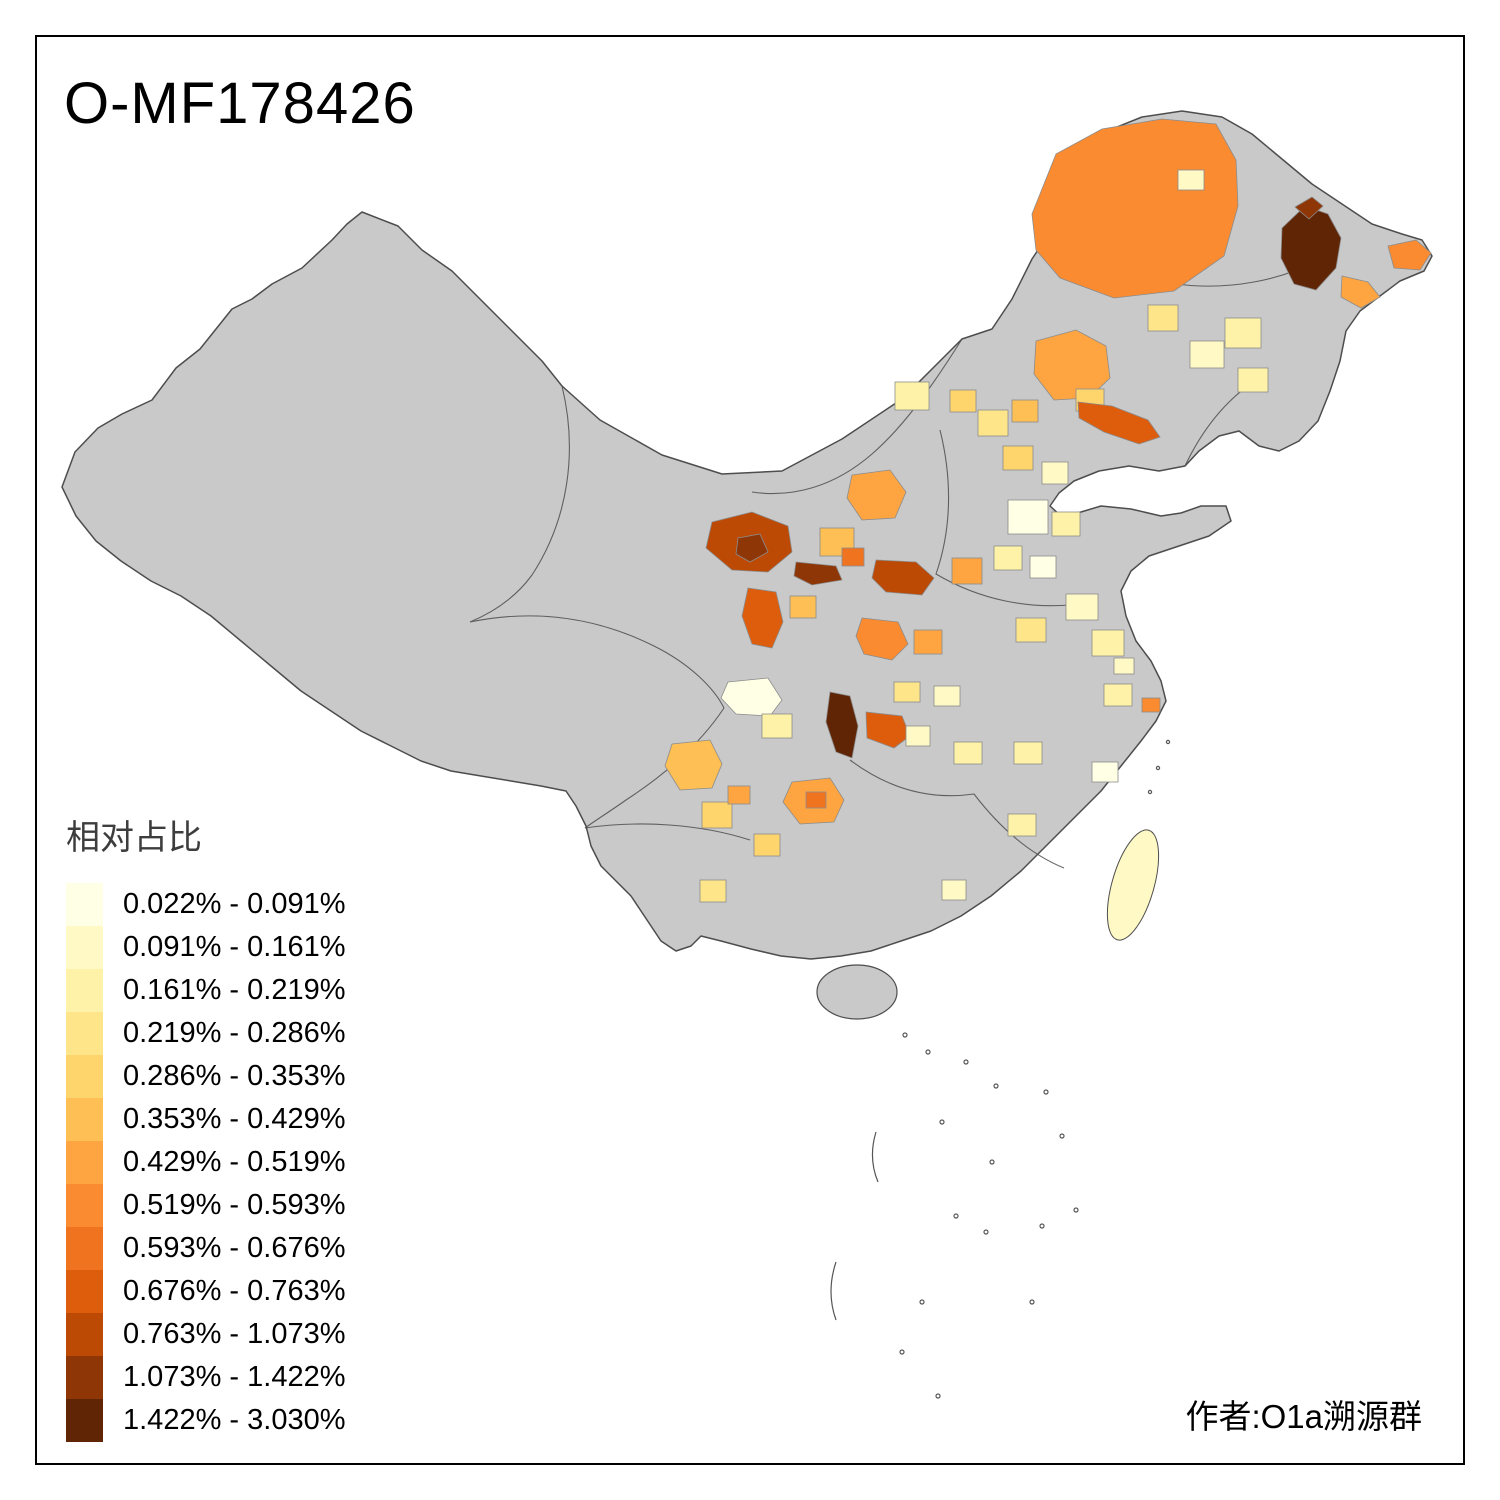 This screenshot has width=1500, height=1500. What do you see at coordinates (234, 1420) in the screenshot?
I see `legend-label: 1.422% - 3.030%` at bounding box center [234, 1420].